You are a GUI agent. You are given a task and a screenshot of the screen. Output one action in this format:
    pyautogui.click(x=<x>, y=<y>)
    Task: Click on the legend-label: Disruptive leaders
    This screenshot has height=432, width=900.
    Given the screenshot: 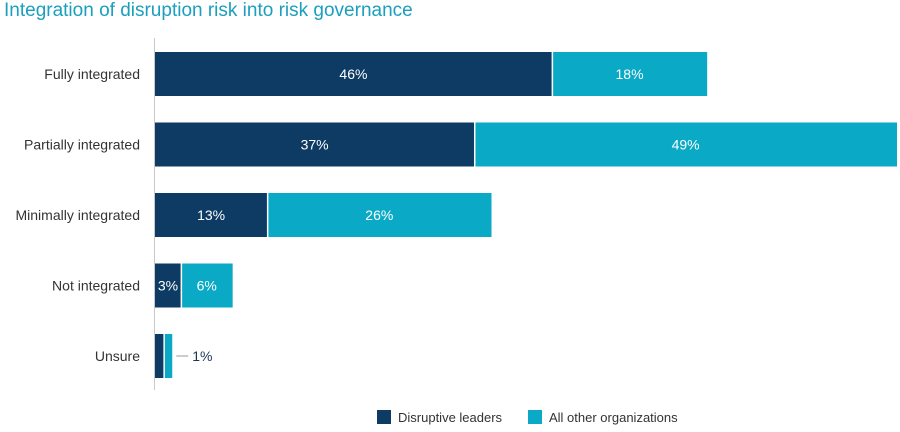 What is the action you would take?
    pyautogui.click(x=450, y=417)
    